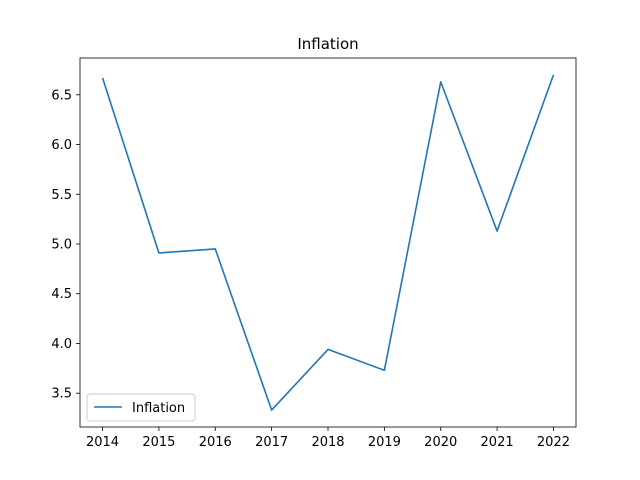 This screenshot has width=640, height=480. I want to click on x-tick-label: 2018, so click(327, 442).